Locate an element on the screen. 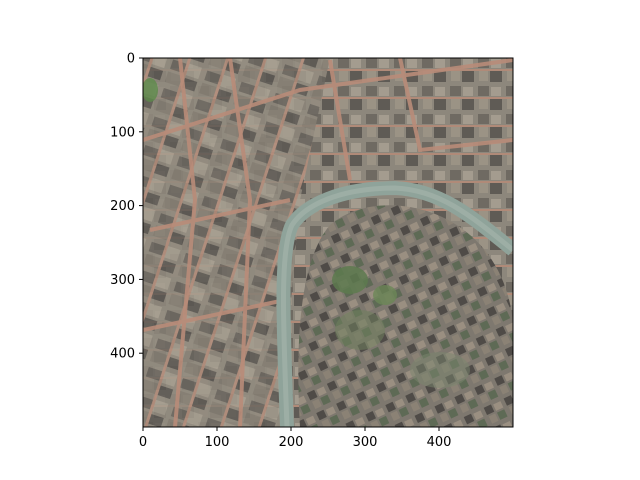  y-tick-label: 400 is located at coordinates (122, 354).